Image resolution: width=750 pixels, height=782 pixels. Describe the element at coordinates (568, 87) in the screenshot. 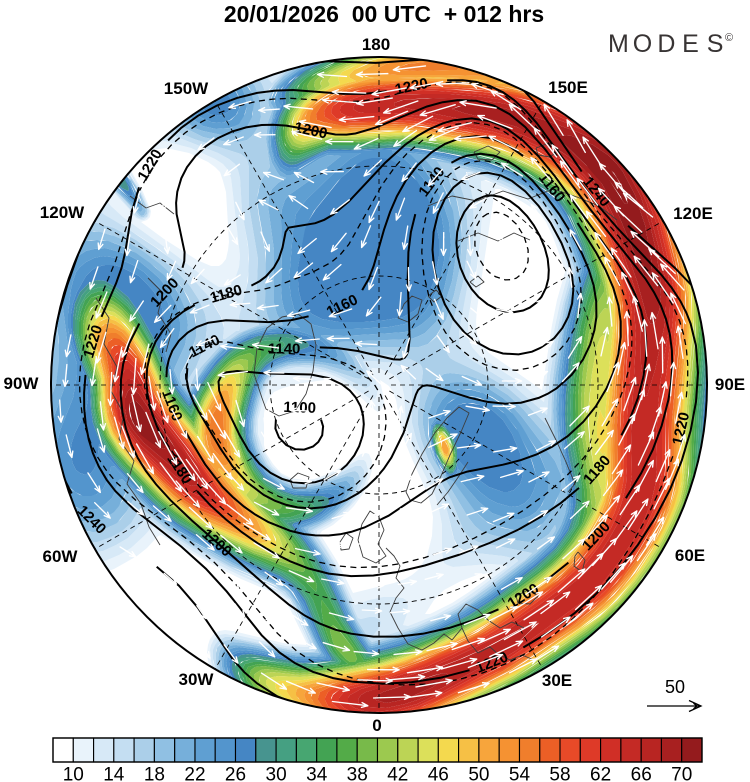

I see `svg-text: 150E` at that location.